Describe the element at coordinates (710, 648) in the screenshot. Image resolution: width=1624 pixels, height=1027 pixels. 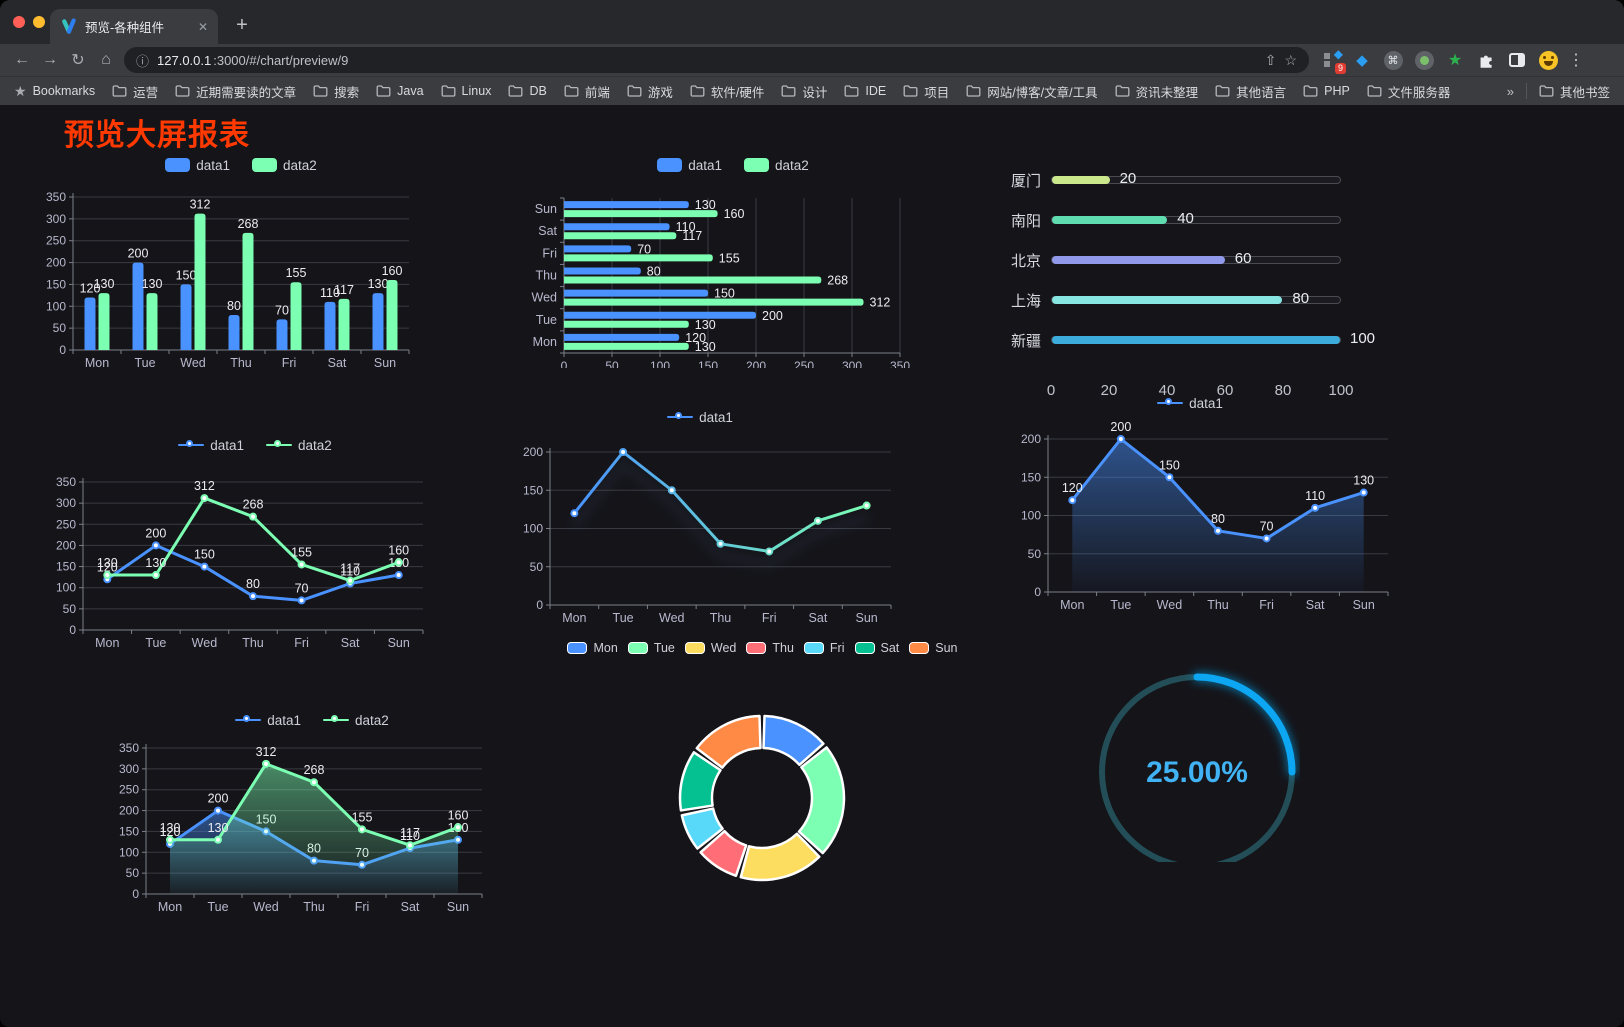
I see `legend-item: Wed` at that location.